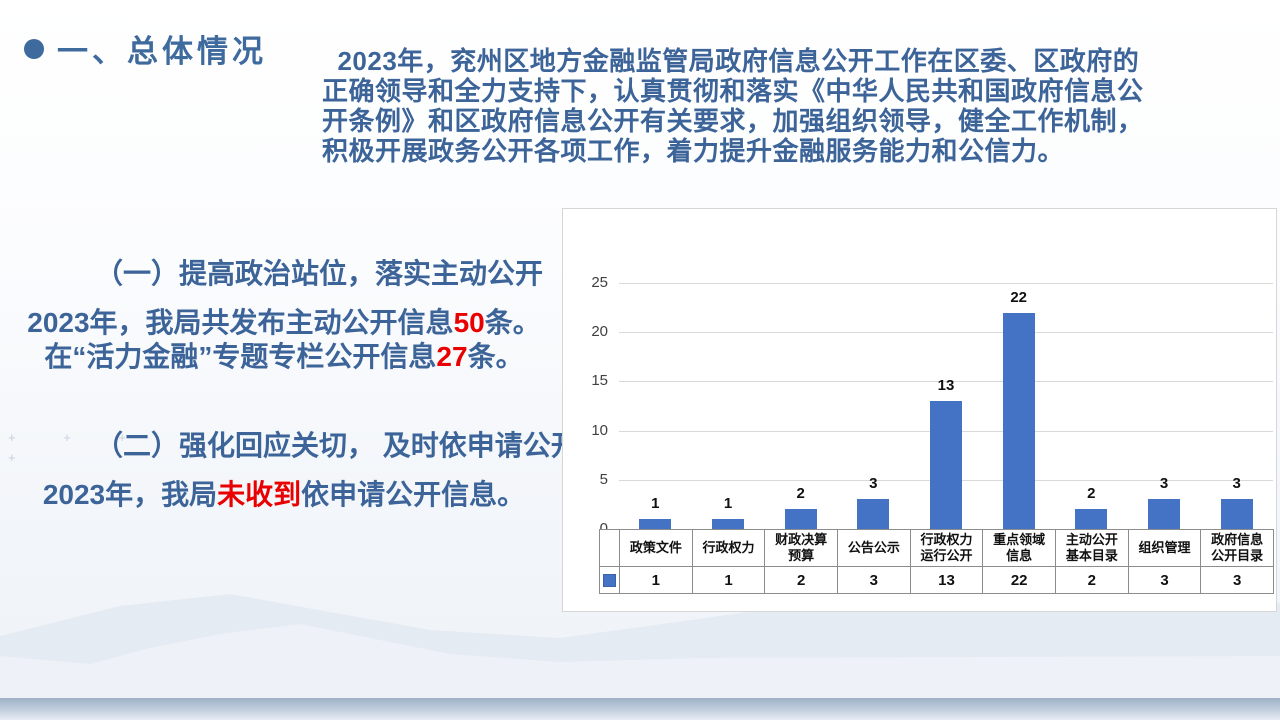  Describe the element at coordinates (162, 51) in the screenshot. I see `page-title: 一、总体情况` at that location.